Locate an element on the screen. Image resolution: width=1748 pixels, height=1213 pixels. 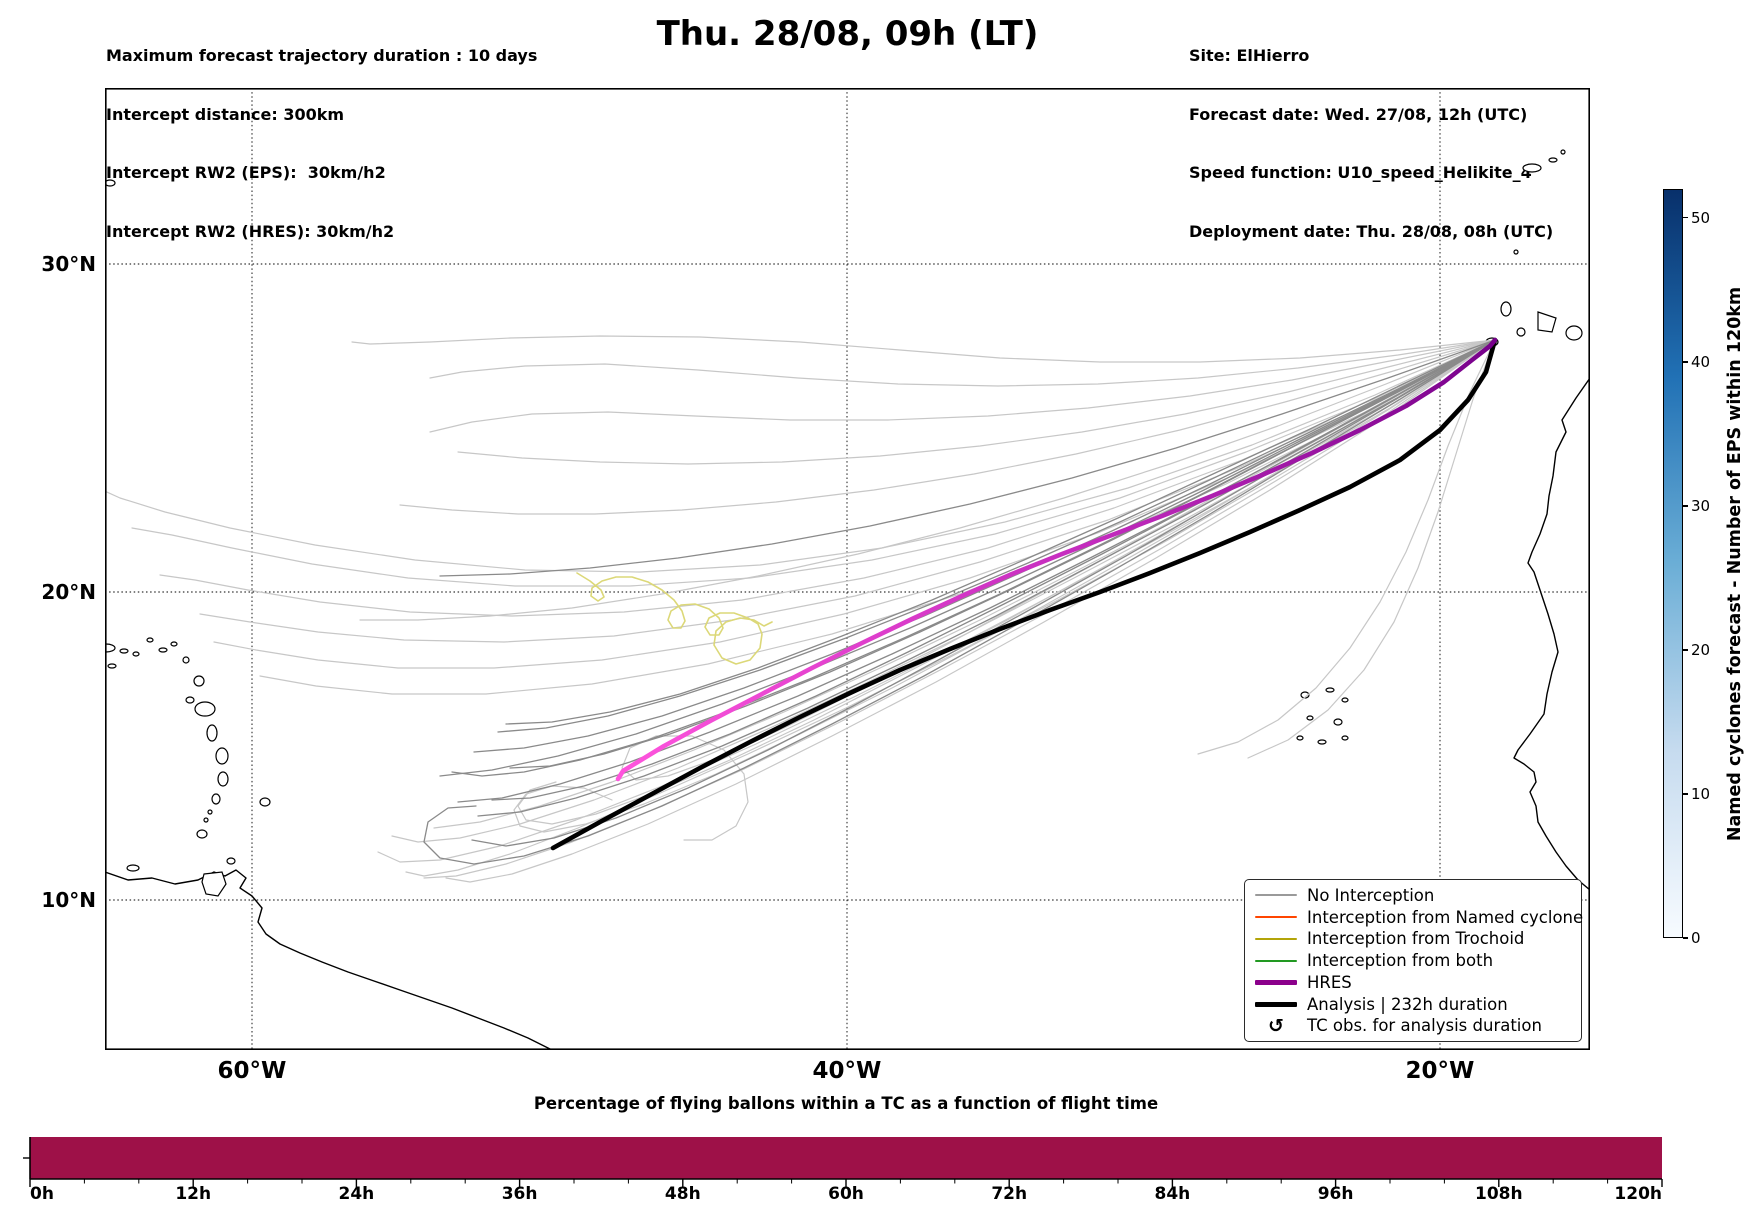
params-line: Intercept RW2 (EPS): 30km/h2 is located at coordinates (246, 172).